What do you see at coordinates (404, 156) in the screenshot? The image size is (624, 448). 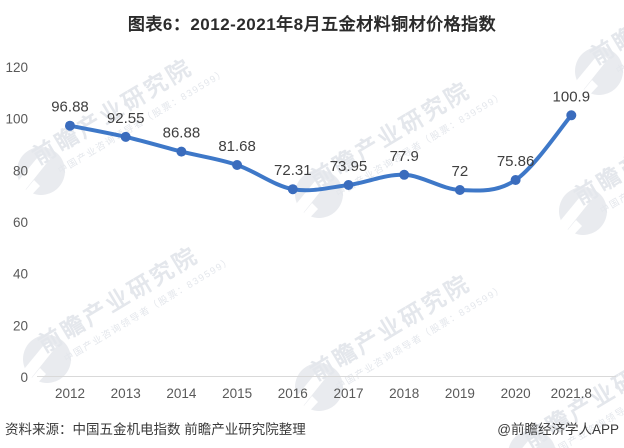 I see `data-point-label: 77.9` at bounding box center [404, 156].